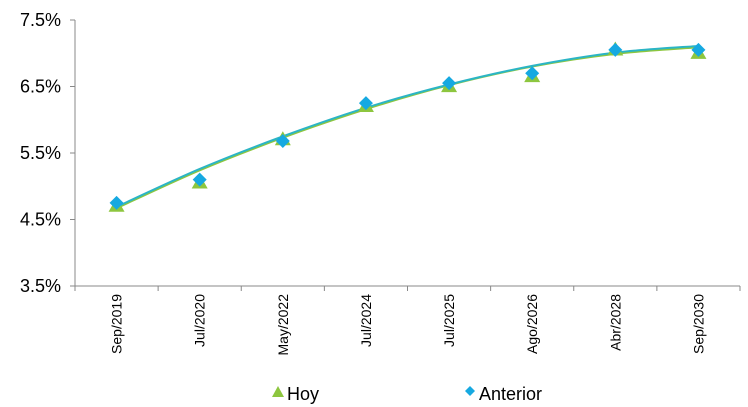 This screenshot has width=748, height=407. Describe the element at coordinates (510, 394) in the screenshot. I see `legend-label: Anterior` at that location.